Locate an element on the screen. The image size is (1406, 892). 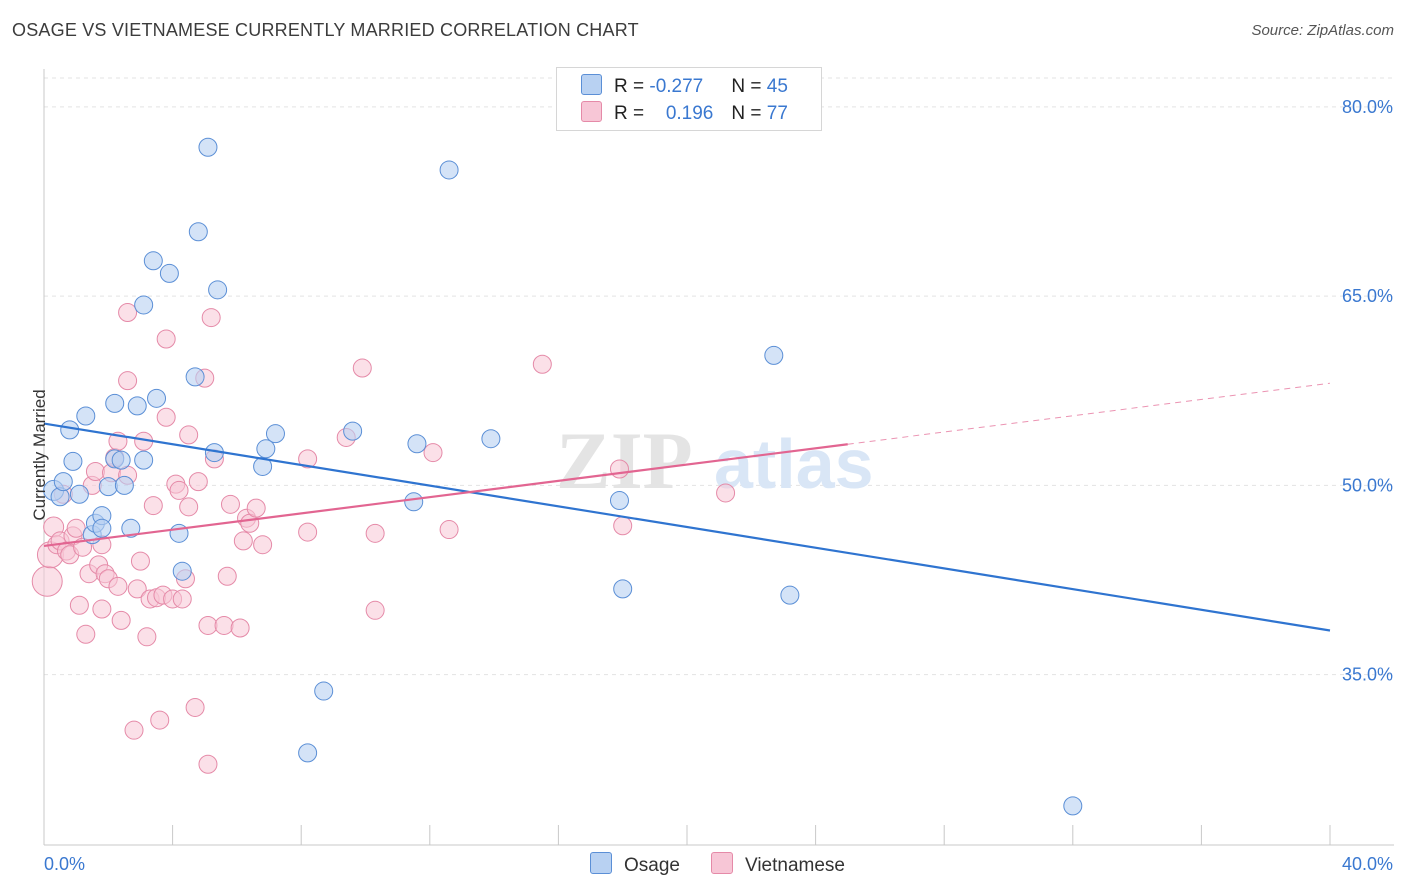
legend-r-label: R = is located at coordinates (632, 113).